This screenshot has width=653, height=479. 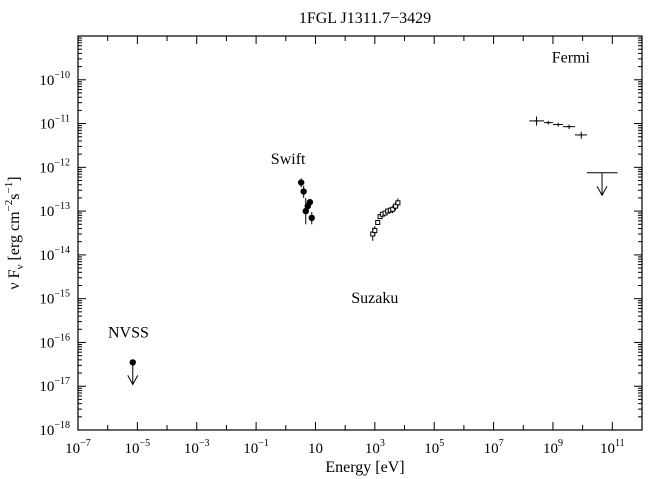 I want to click on y-tick-label: 10−18, so click(x=54, y=429).